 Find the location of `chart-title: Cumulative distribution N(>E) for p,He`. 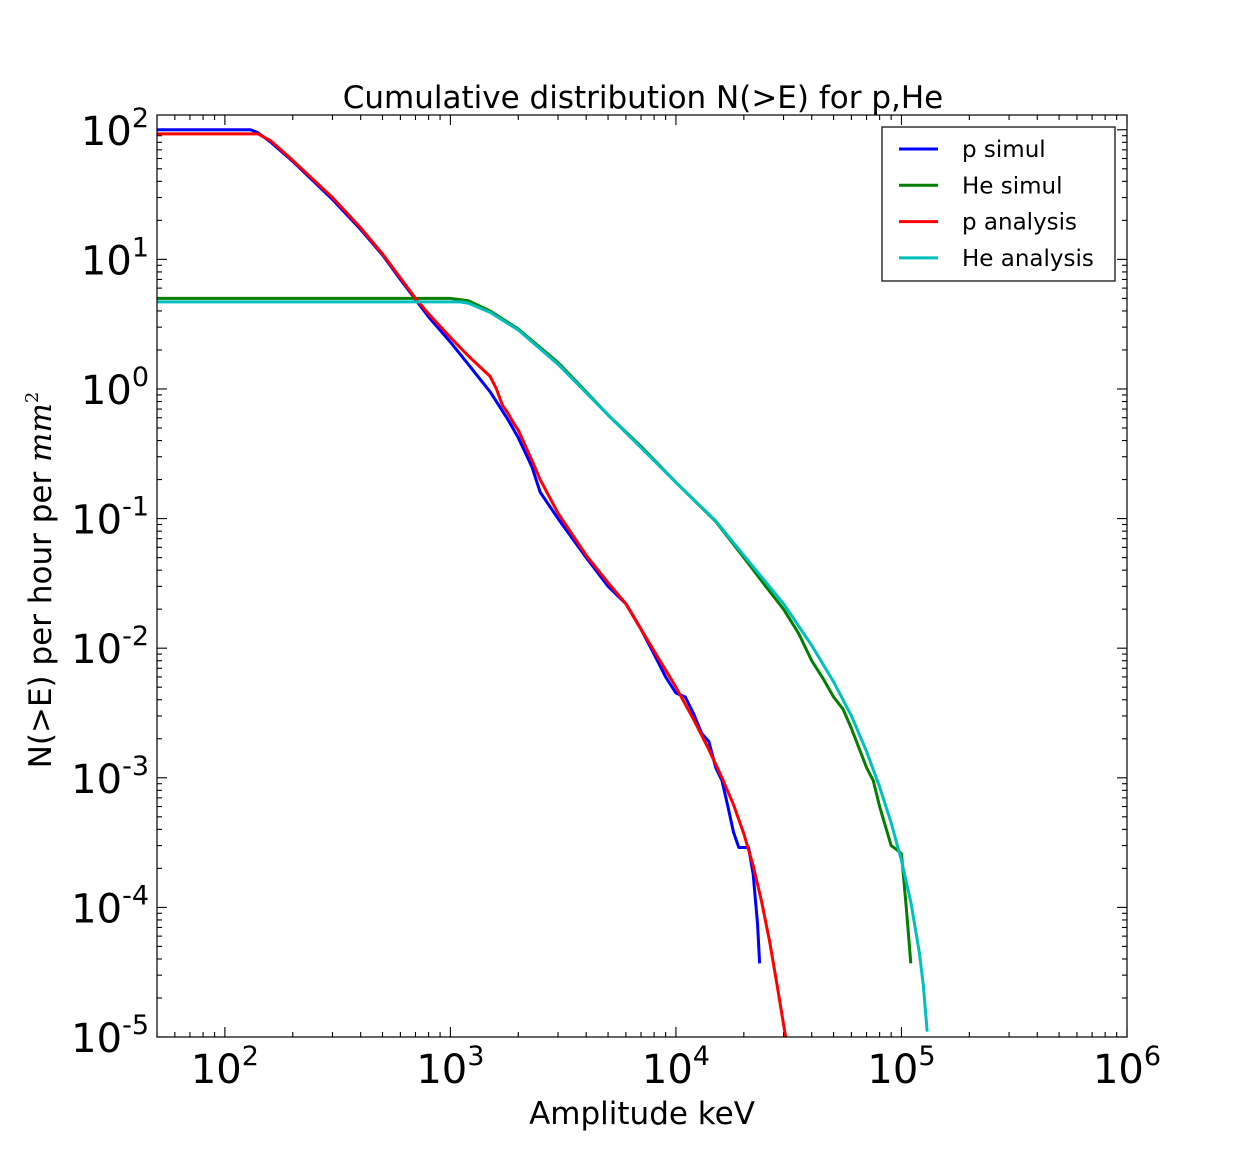

chart-title: Cumulative distribution N(>E) for p,He is located at coordinates (643, 98).